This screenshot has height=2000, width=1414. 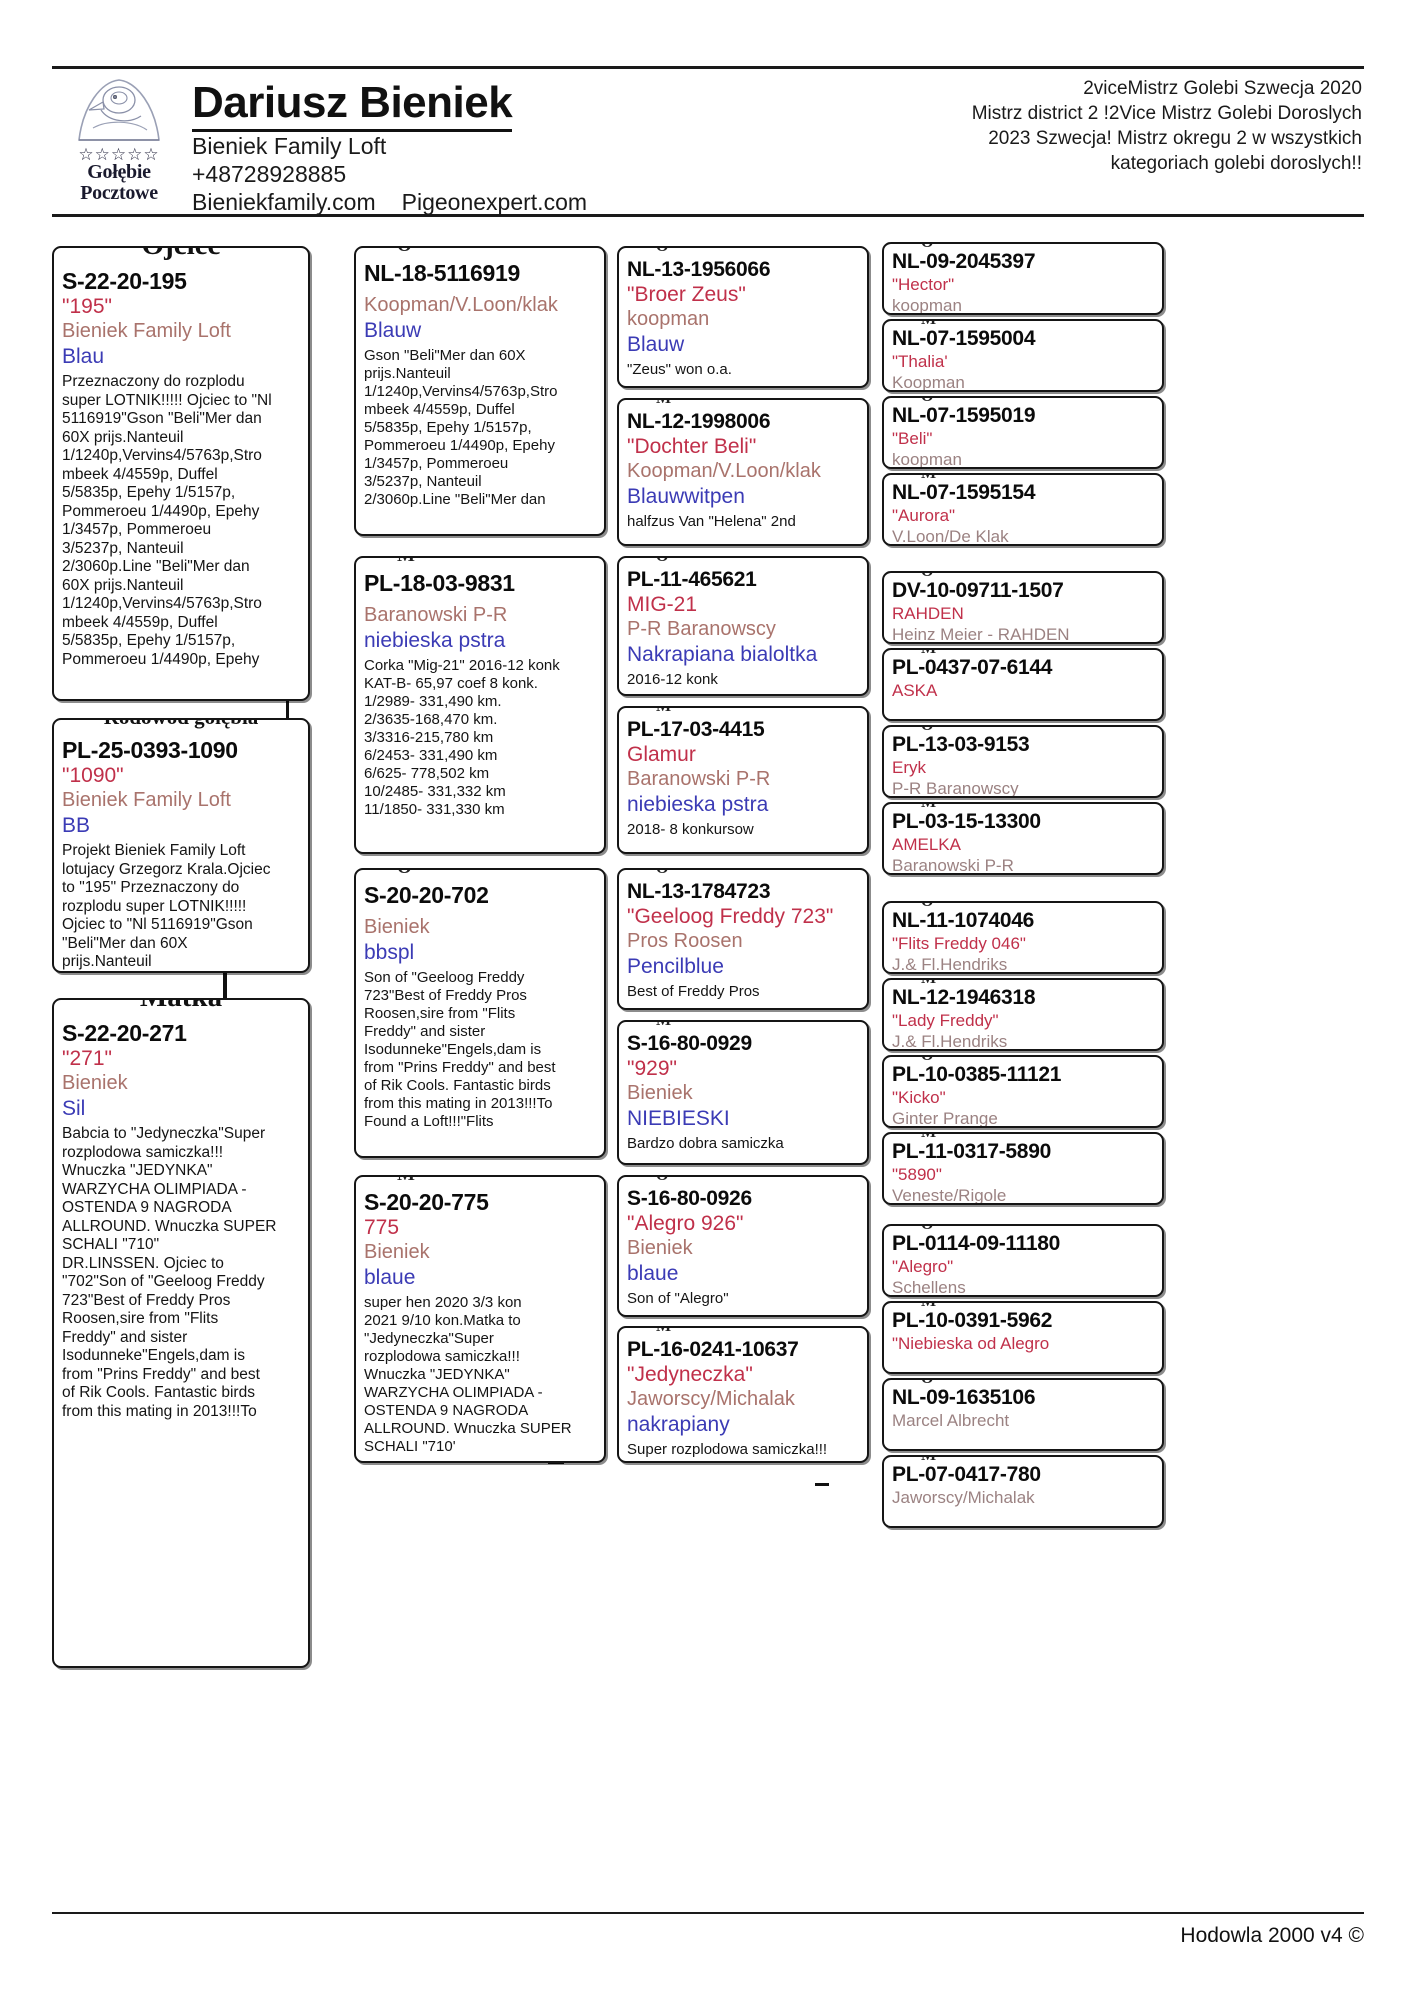 I want to click on gen2-0-color: Blauw, so click(x=393, y=330).